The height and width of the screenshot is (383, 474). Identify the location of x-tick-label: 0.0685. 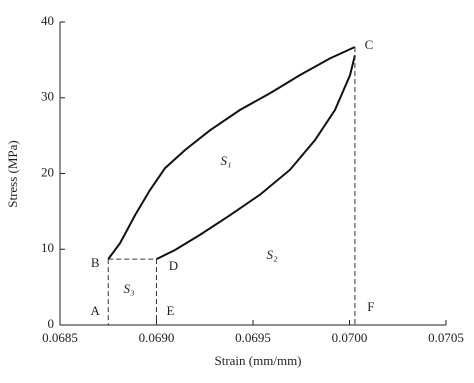
(60, 337).